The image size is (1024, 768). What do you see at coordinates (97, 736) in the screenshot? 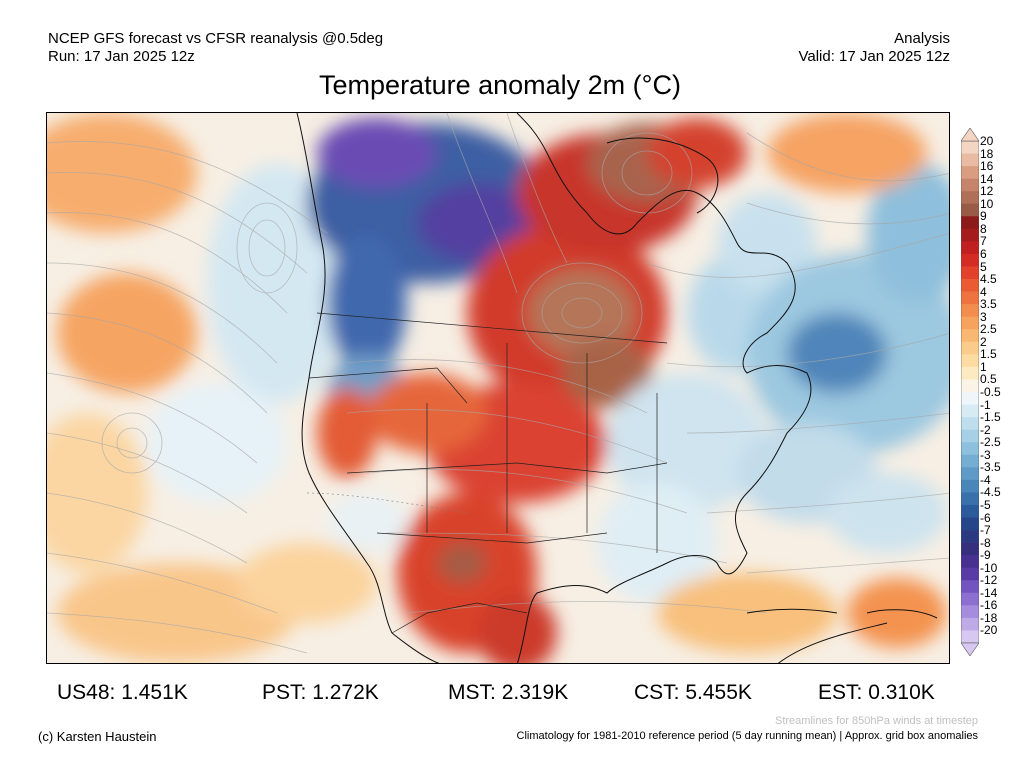
I see `copyright: (c) Karsten Haustein` at bounding box center [97, 736].